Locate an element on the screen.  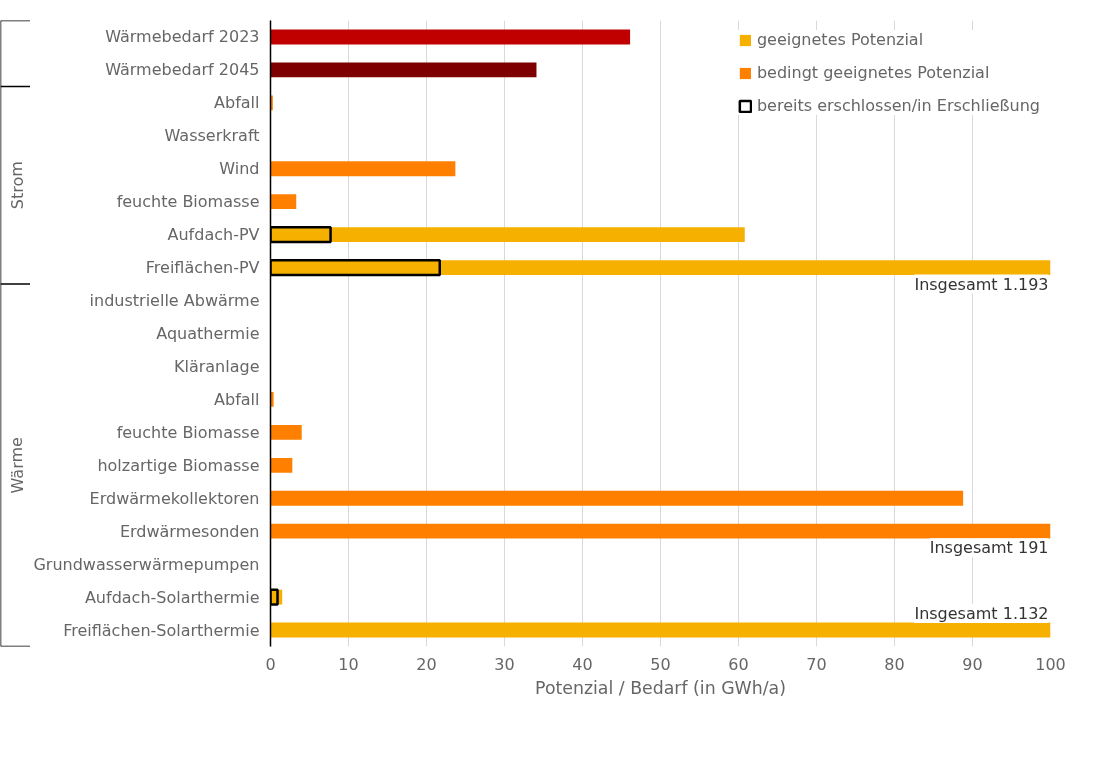
legend-label: bereits erschlossen/in Erschließung is located at coordinates (898, 105).